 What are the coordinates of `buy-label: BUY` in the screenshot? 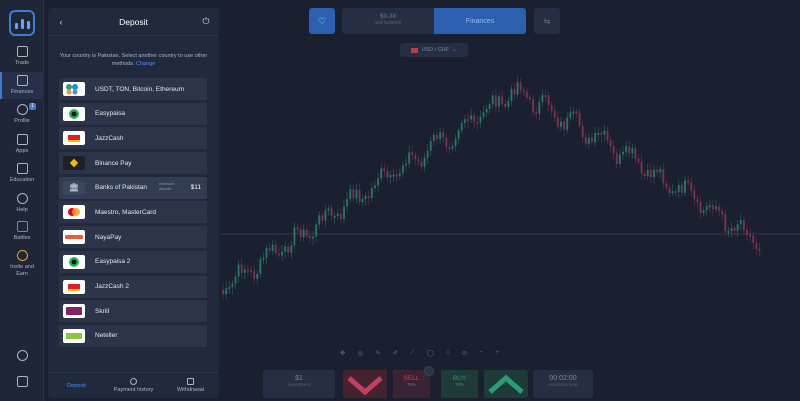 It's located at (459, 378).